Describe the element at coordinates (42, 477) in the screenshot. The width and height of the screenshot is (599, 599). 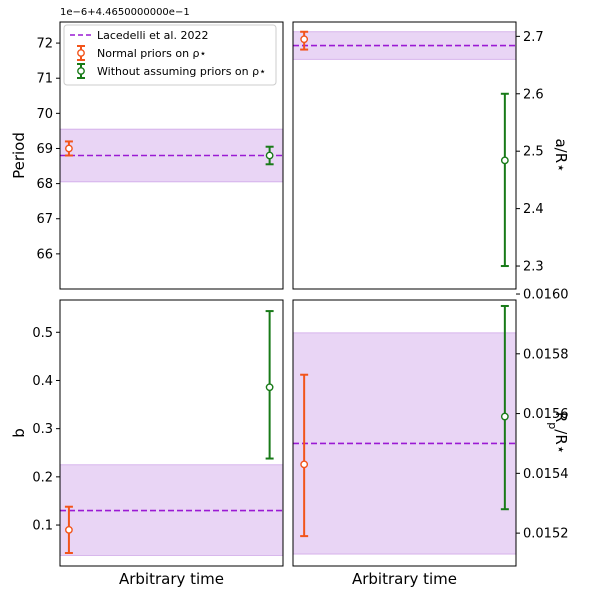
I see `y-tick-label: 0.2` at that location.